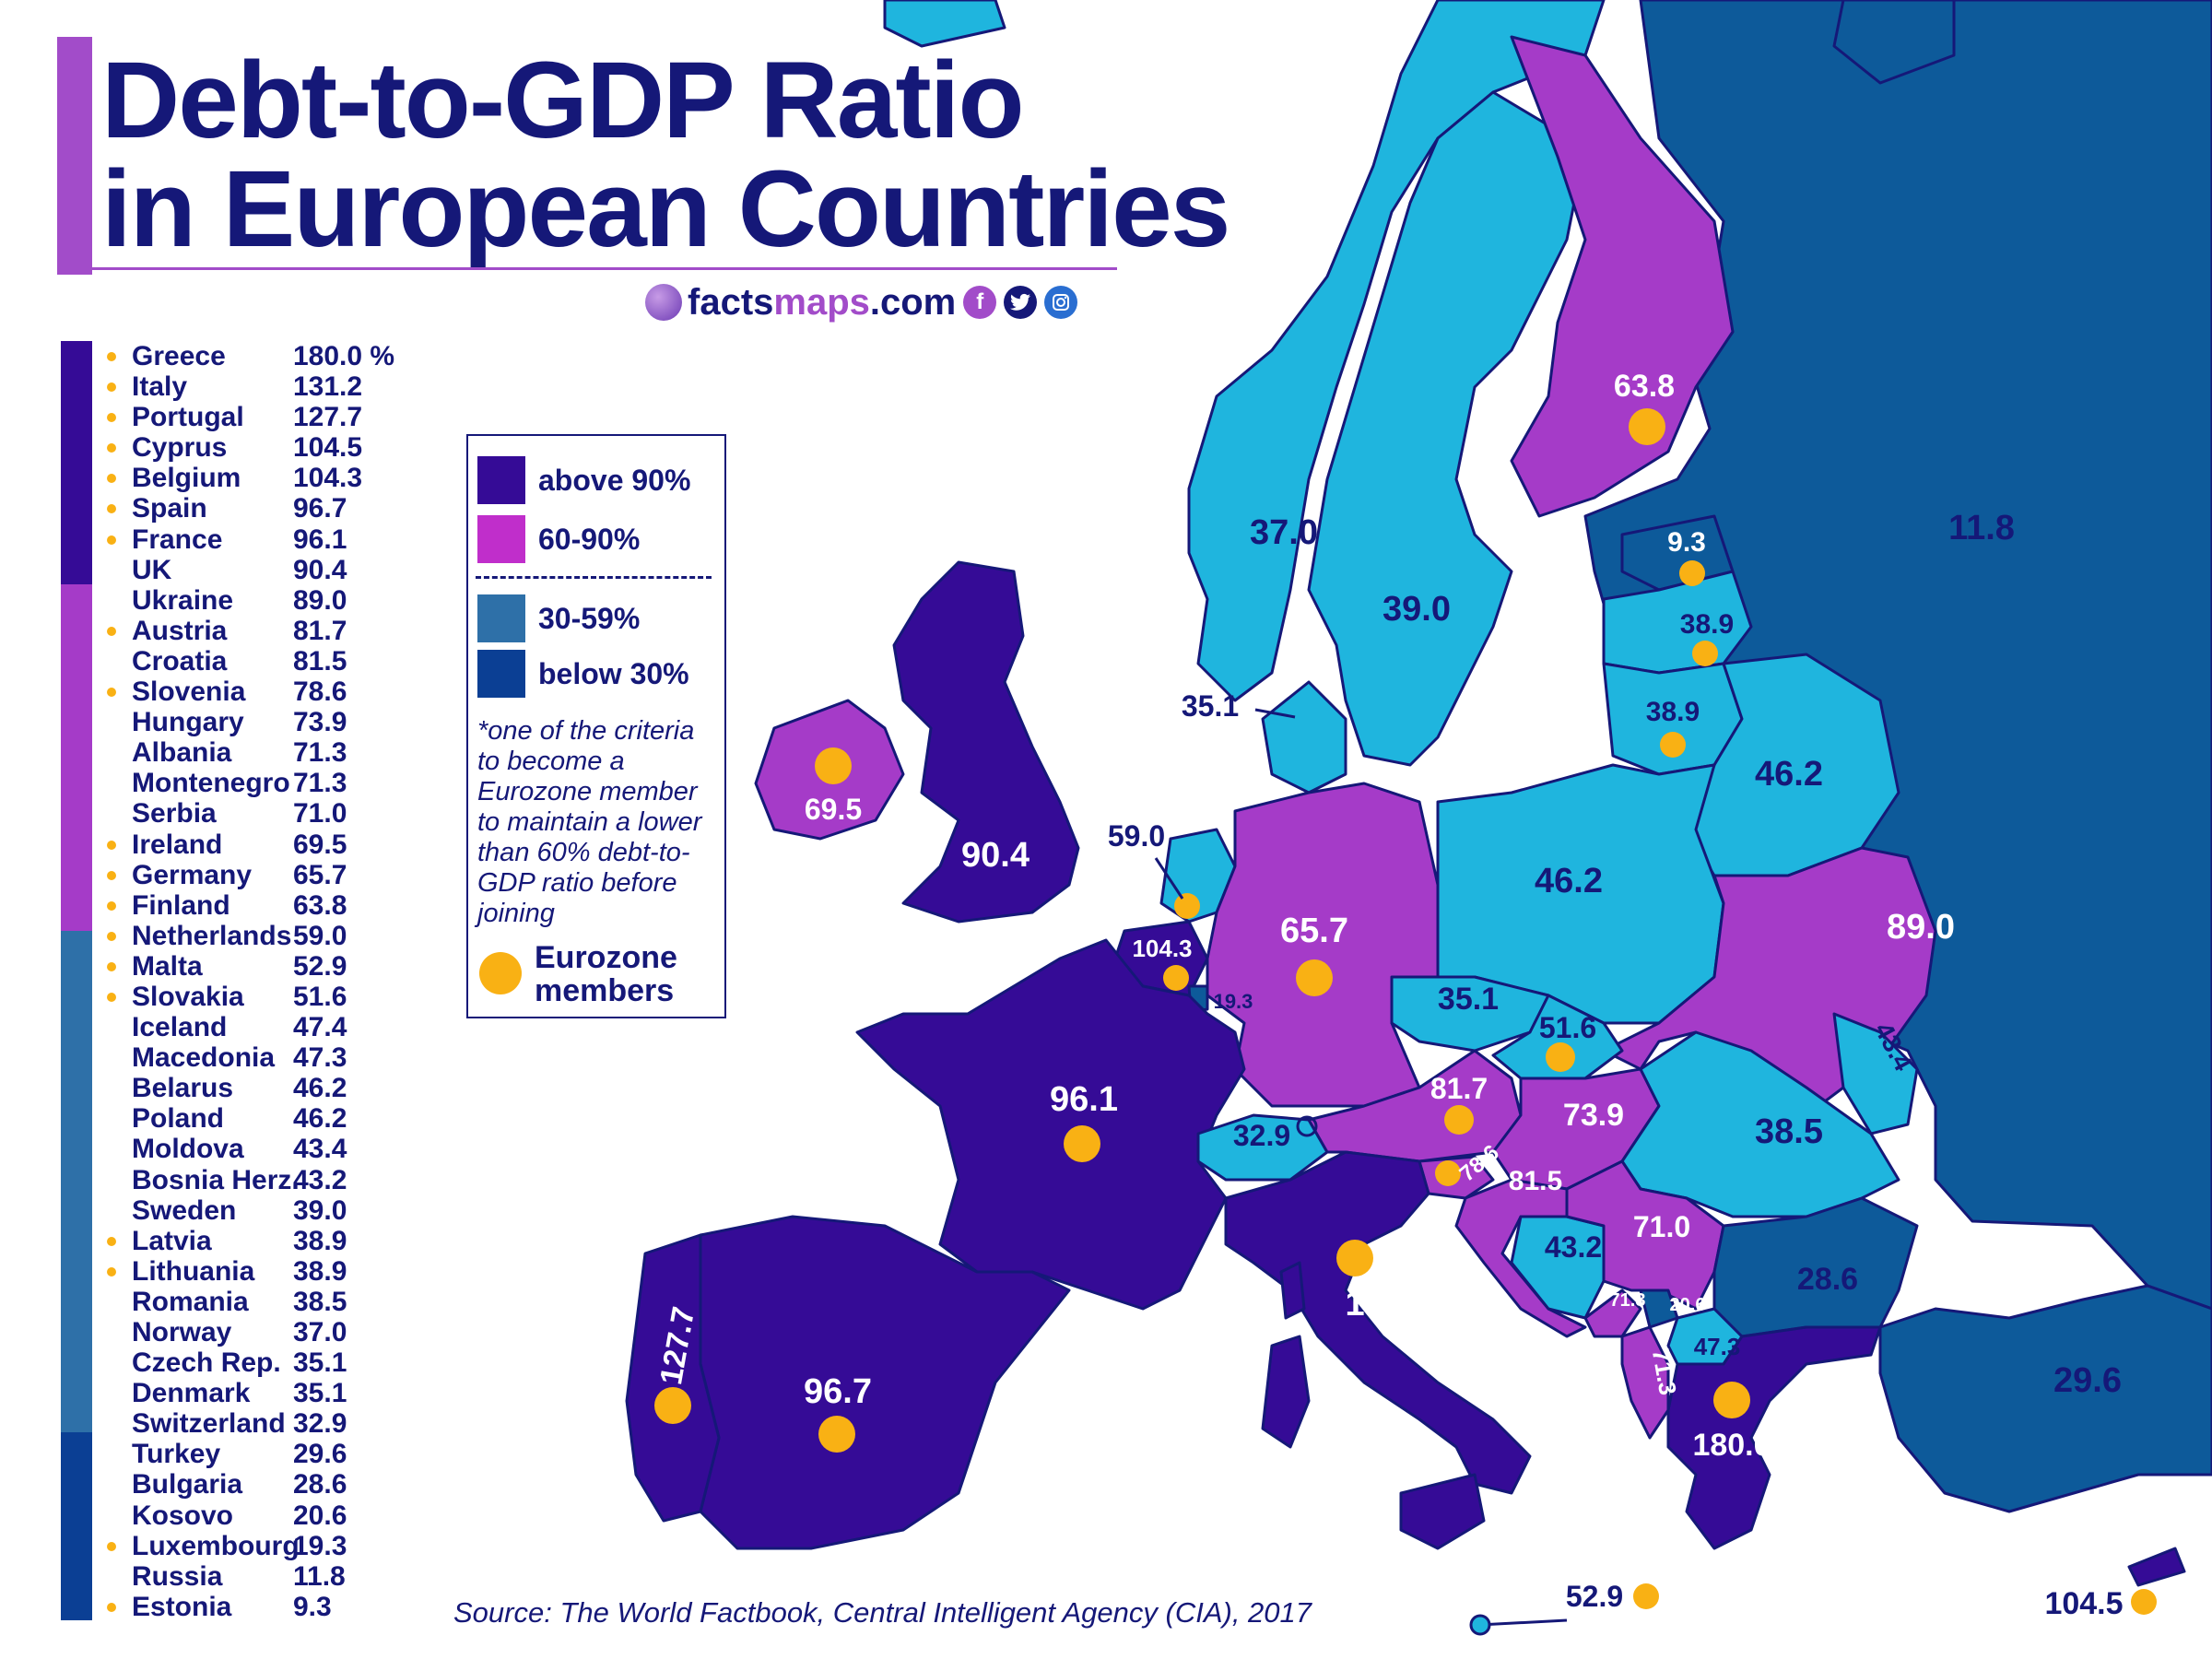  Describe the element at coordinates (258, 417) in the screenshot. I see `ranking-row: Portugal 127.7` at that location.